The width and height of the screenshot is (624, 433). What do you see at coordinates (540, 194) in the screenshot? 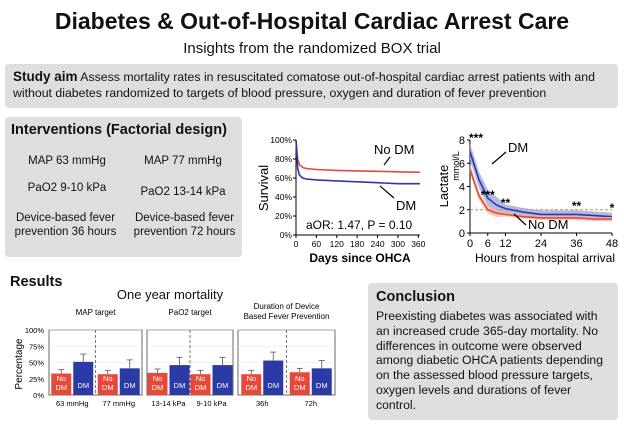
I see `lactate-series-no-dm` at bounding box center [540, 194].